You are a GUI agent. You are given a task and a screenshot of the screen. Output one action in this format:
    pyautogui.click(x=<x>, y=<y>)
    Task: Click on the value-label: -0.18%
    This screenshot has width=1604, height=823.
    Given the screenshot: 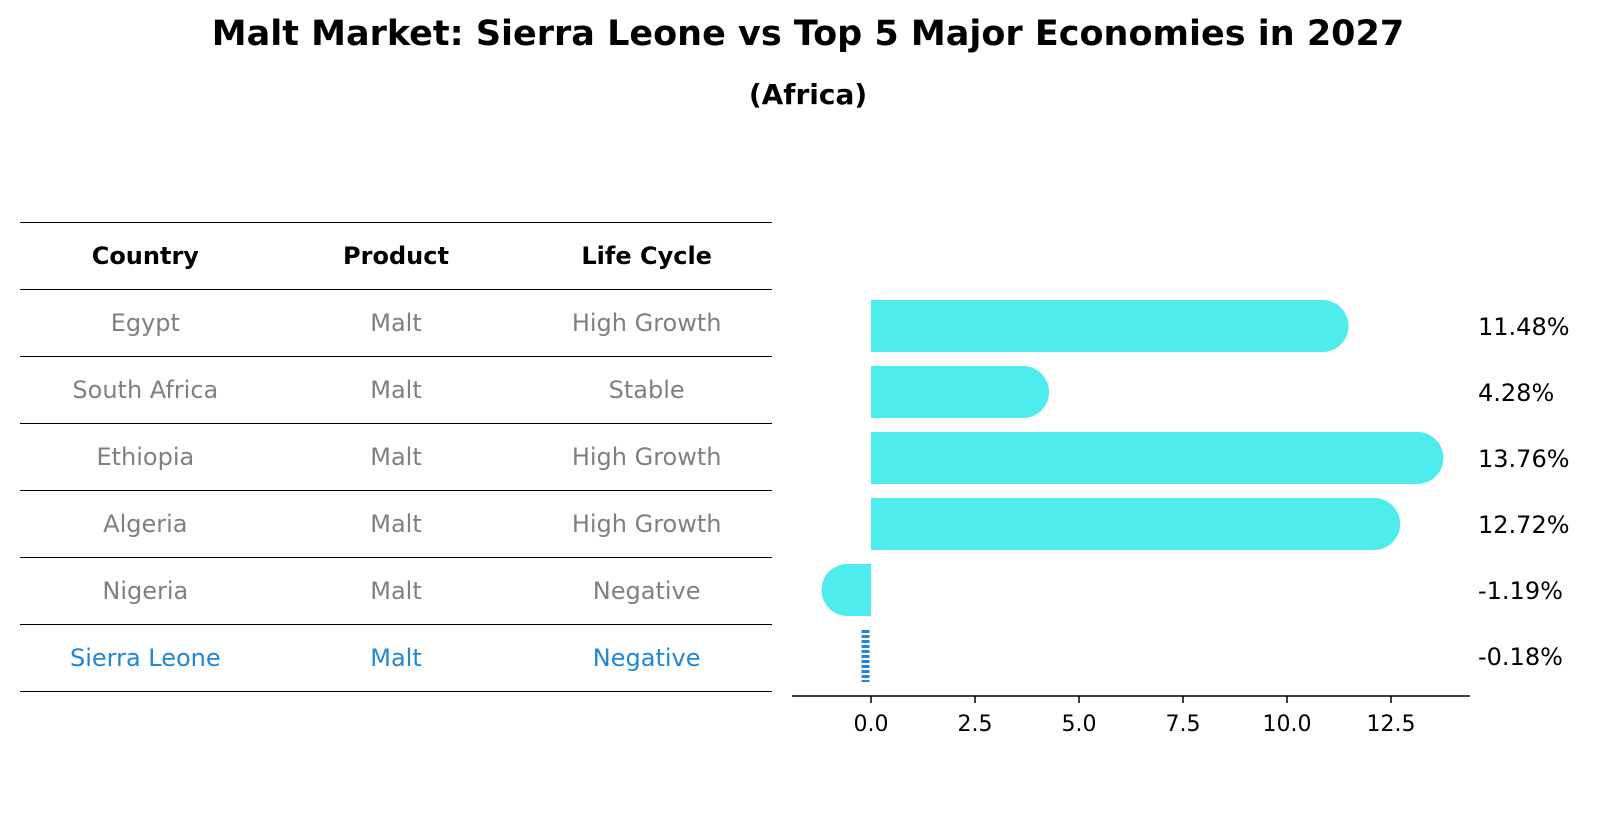 What is the action you would take?
    pyautogui.click(x=1520, y=657)
    